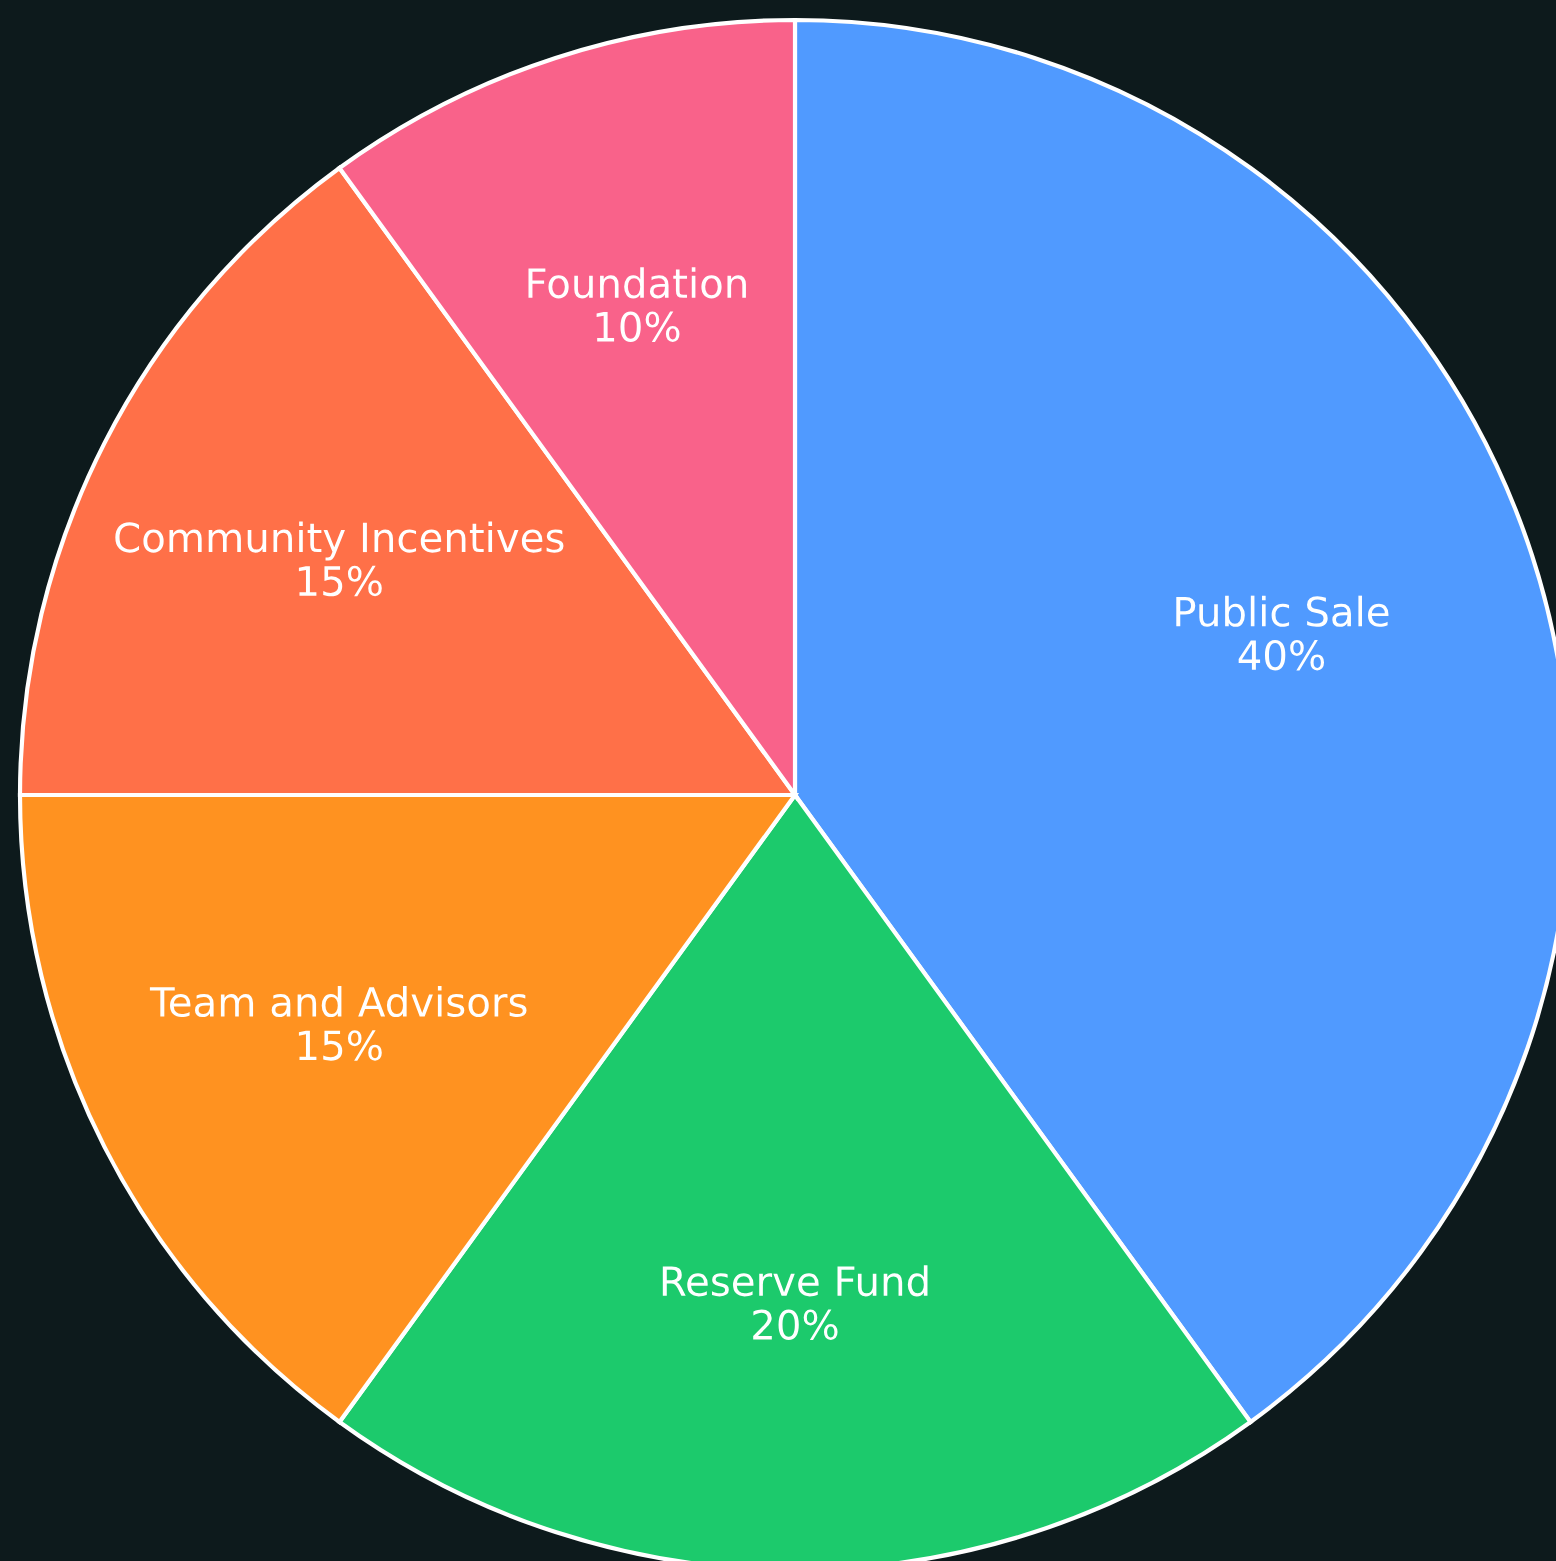 Image resolution: width=1556 pixels, height=1561 pixels. I want to click on slice-label: Community Incentives, so click(339, 541).